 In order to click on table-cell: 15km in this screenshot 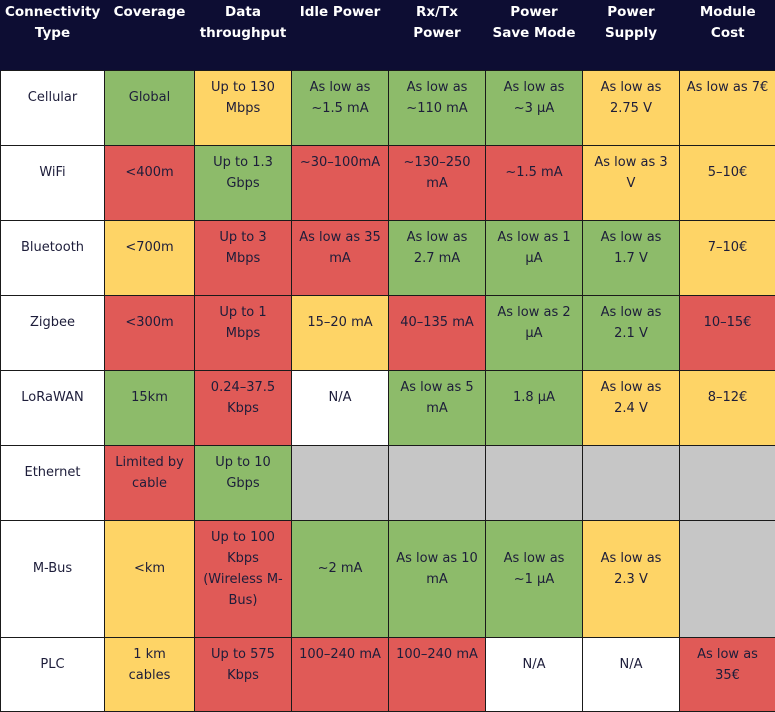, I will do `click(150, 407)`.